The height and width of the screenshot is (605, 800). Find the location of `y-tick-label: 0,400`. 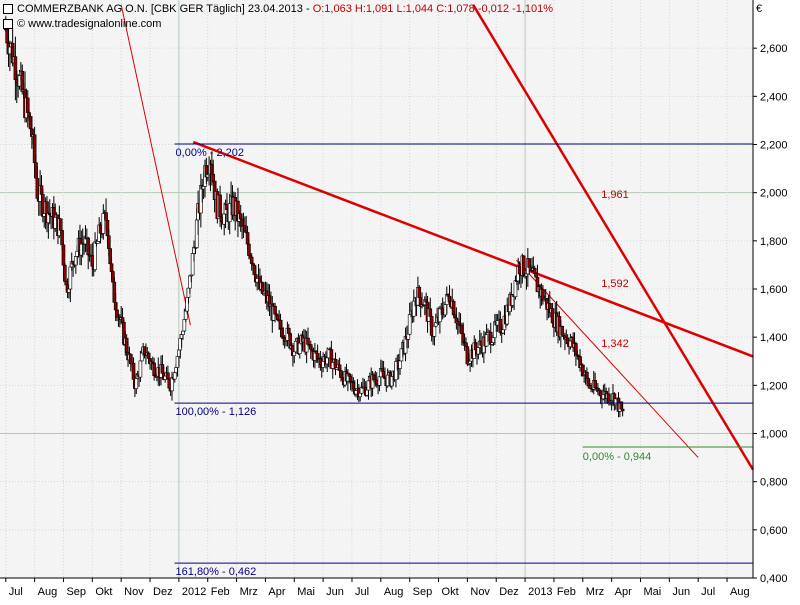

y-tick-label: 0,400 is located at coordinates (774, 579).